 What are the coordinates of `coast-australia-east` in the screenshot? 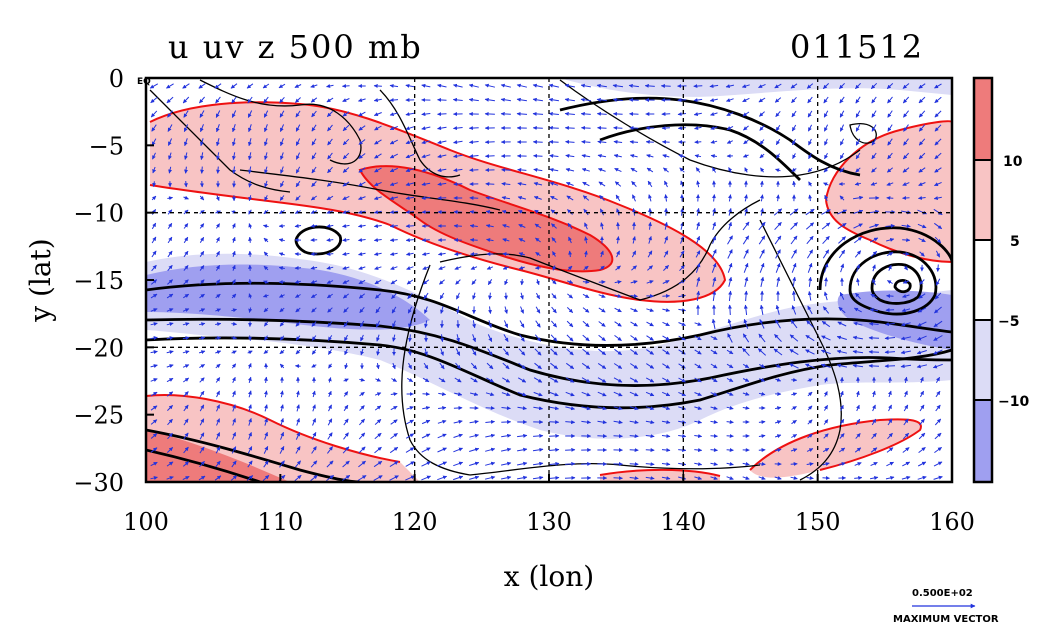 It's located at (800, 350).